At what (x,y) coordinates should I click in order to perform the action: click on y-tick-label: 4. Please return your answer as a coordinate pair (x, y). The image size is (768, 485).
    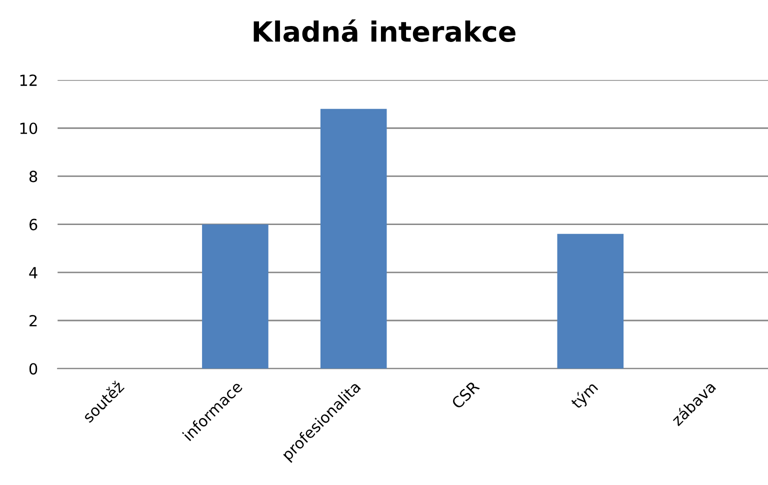
    Looking at the image, I should click on (33, 272).